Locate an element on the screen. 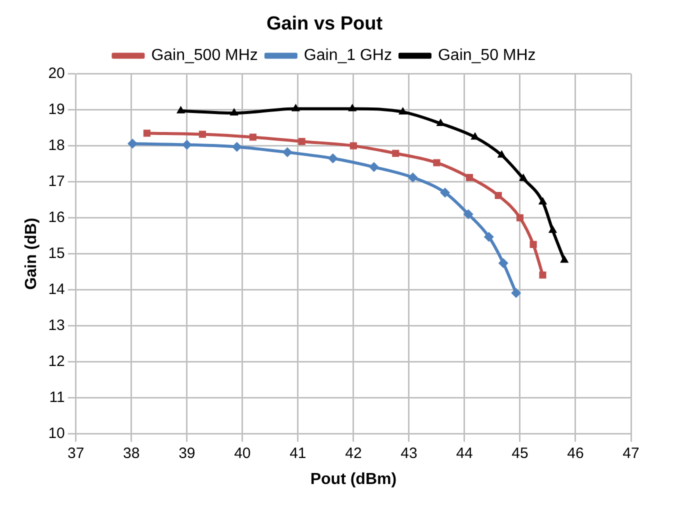 This screenshot has width=689, height=506. legend-label: Gain_1 GHz is located at coordinates (348, 55).